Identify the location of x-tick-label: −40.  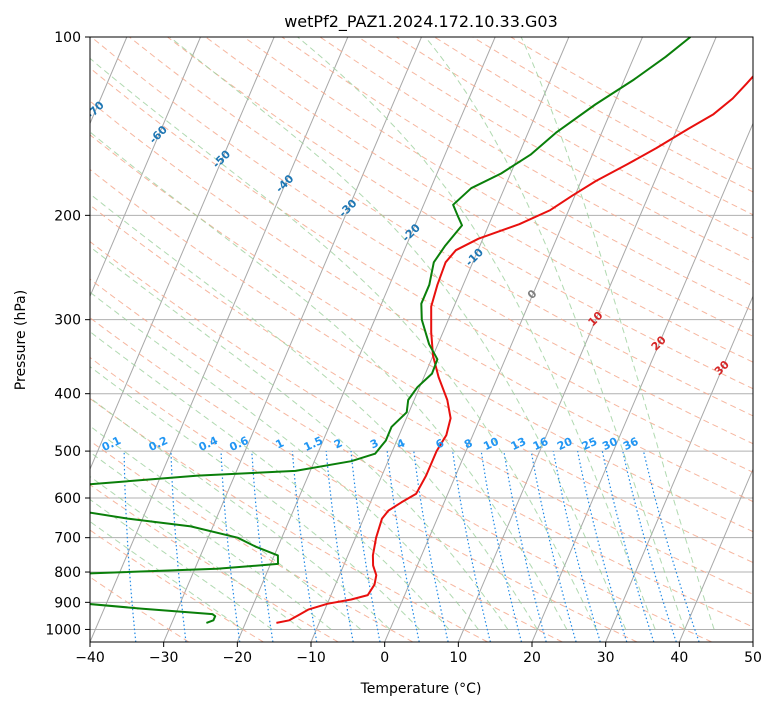
(90, 658).